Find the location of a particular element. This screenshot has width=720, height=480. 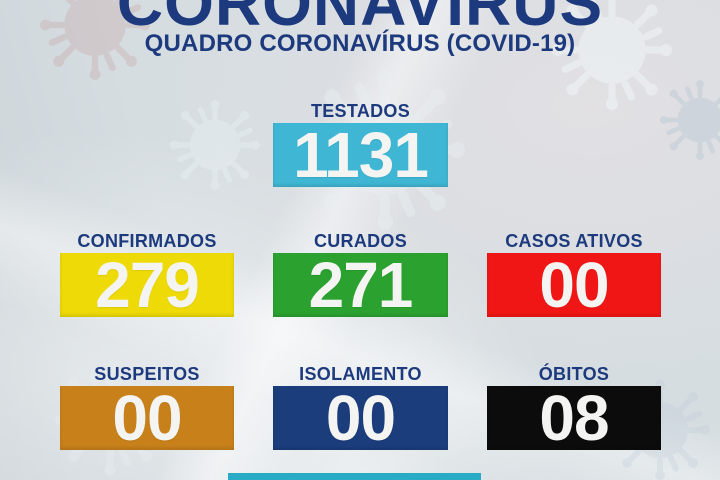

stat-box-casos-ativos: 00 is located at coordinates (574, 285).